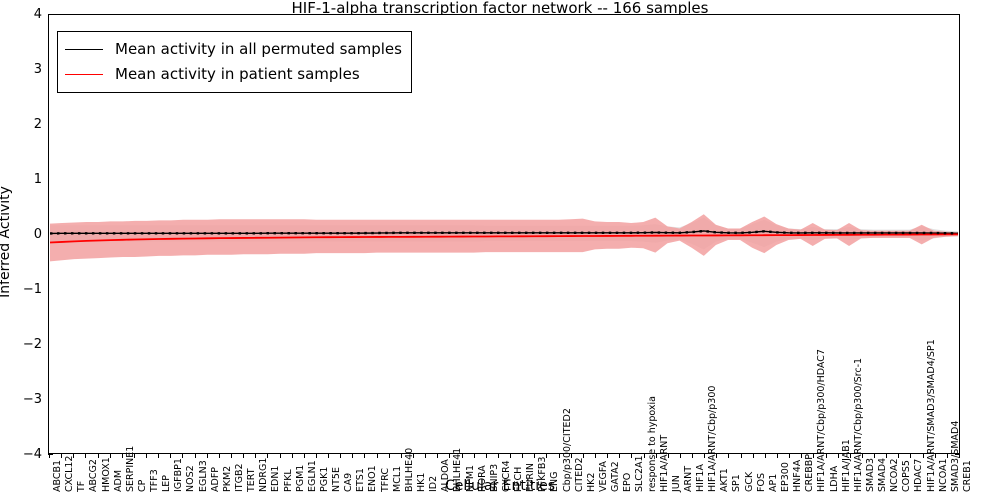 The height and width of the screenshot is (500, 1000). What do you see at coordinates (931, 415) in the screenshot?
I see `x-tick-label: HIF1A/ARNT/SMAD3/SMAD4/SP1` at bounding box center [931, 415].